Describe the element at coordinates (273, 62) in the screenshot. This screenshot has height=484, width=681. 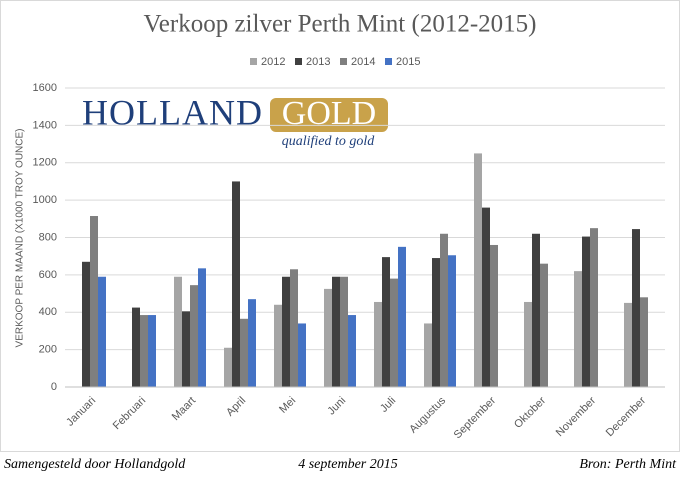
I see `legend-label: 2012` at that location.